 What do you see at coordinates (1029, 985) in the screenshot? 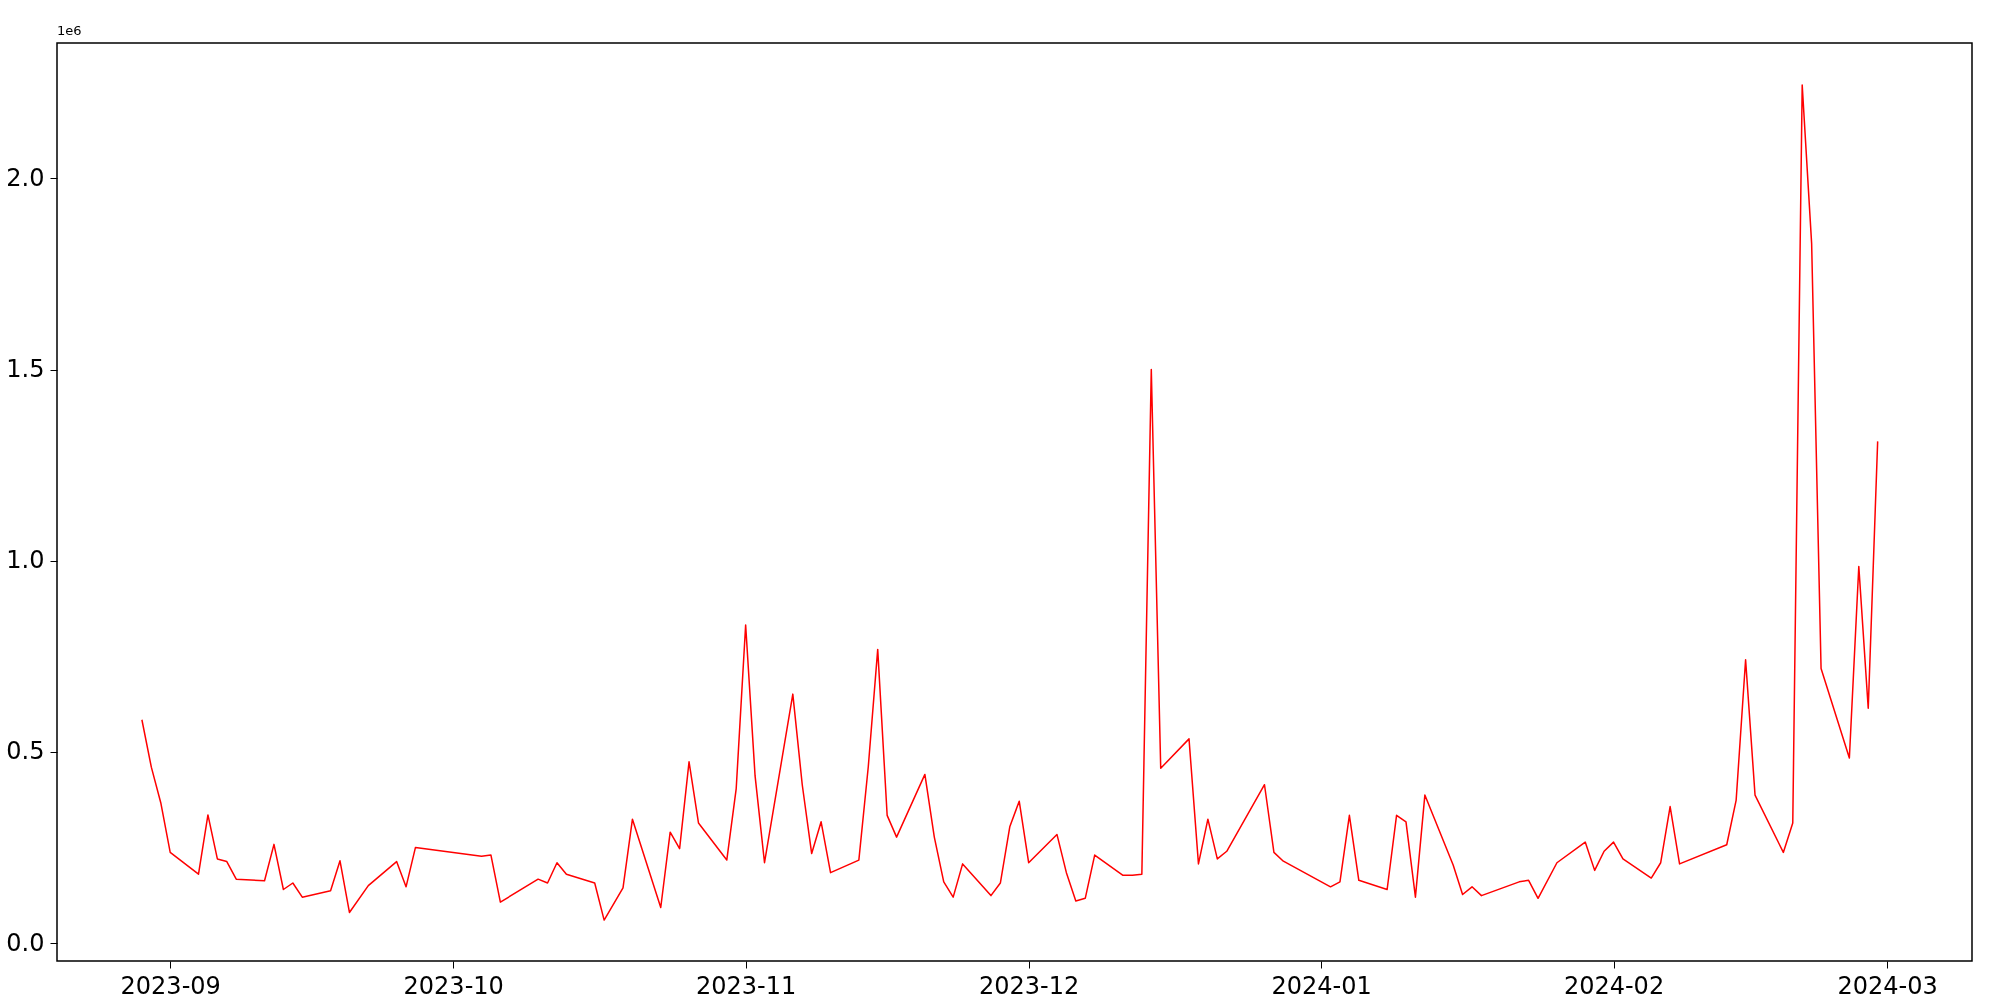
I see `x-tick-label: 2023-12` at bounding box center [1029, 985].